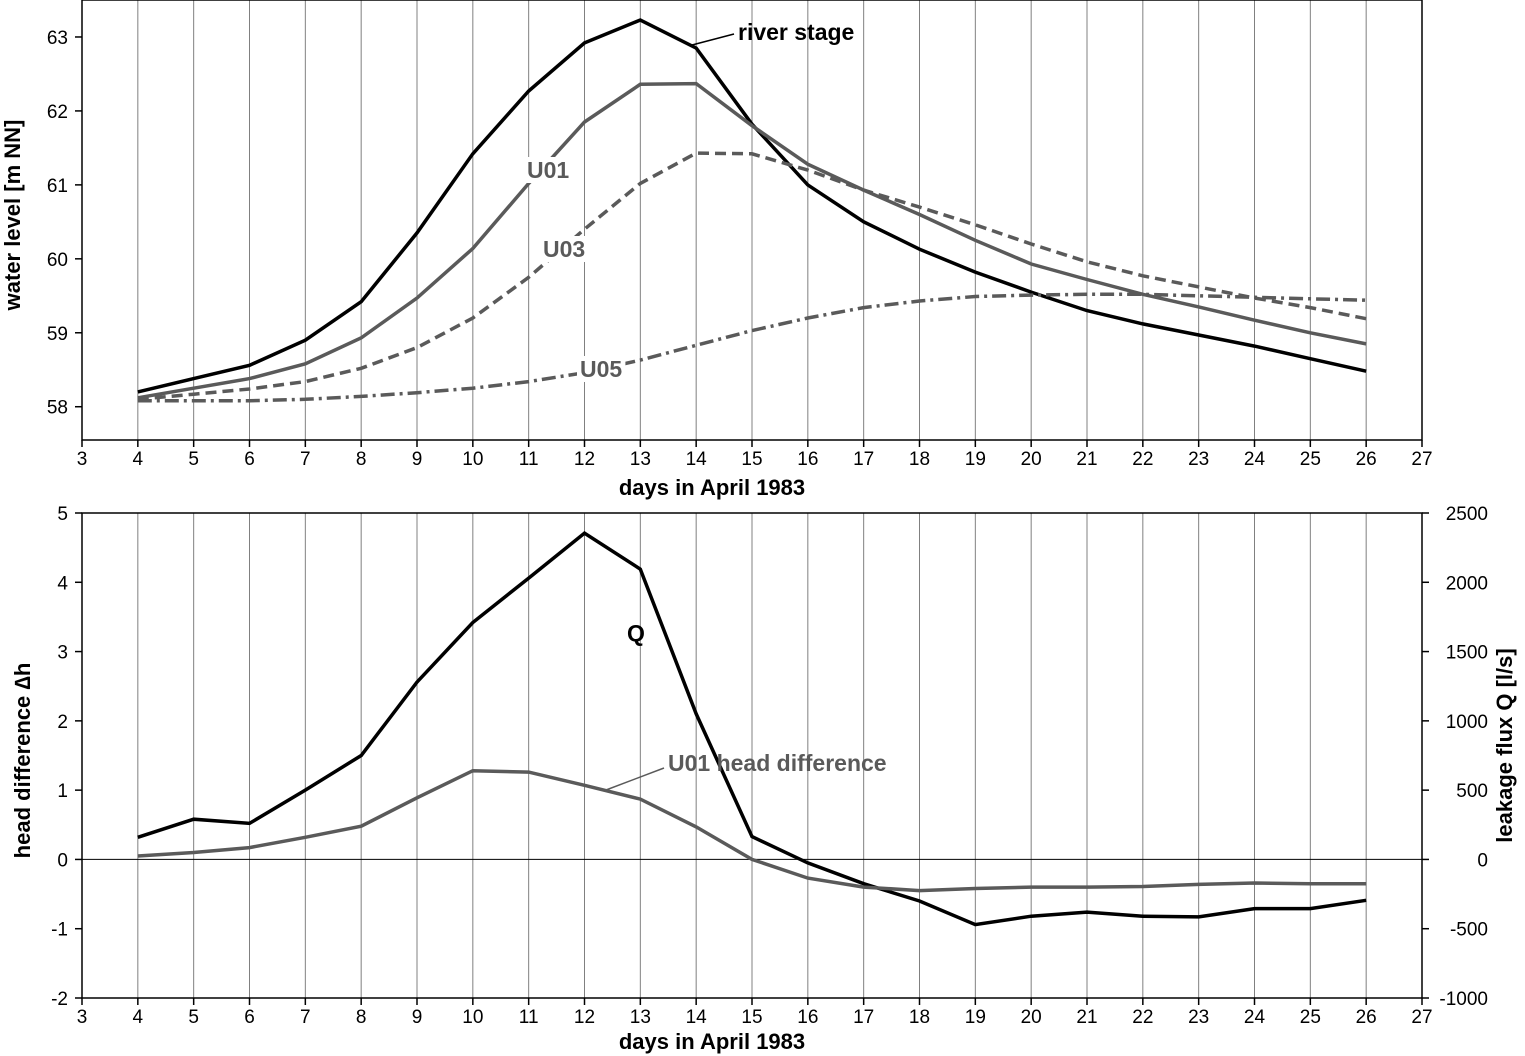 Image resolution: width=1525 pixels, height=1056 pixels. I want to click on y-tick-label: 59, so click(57, 334).